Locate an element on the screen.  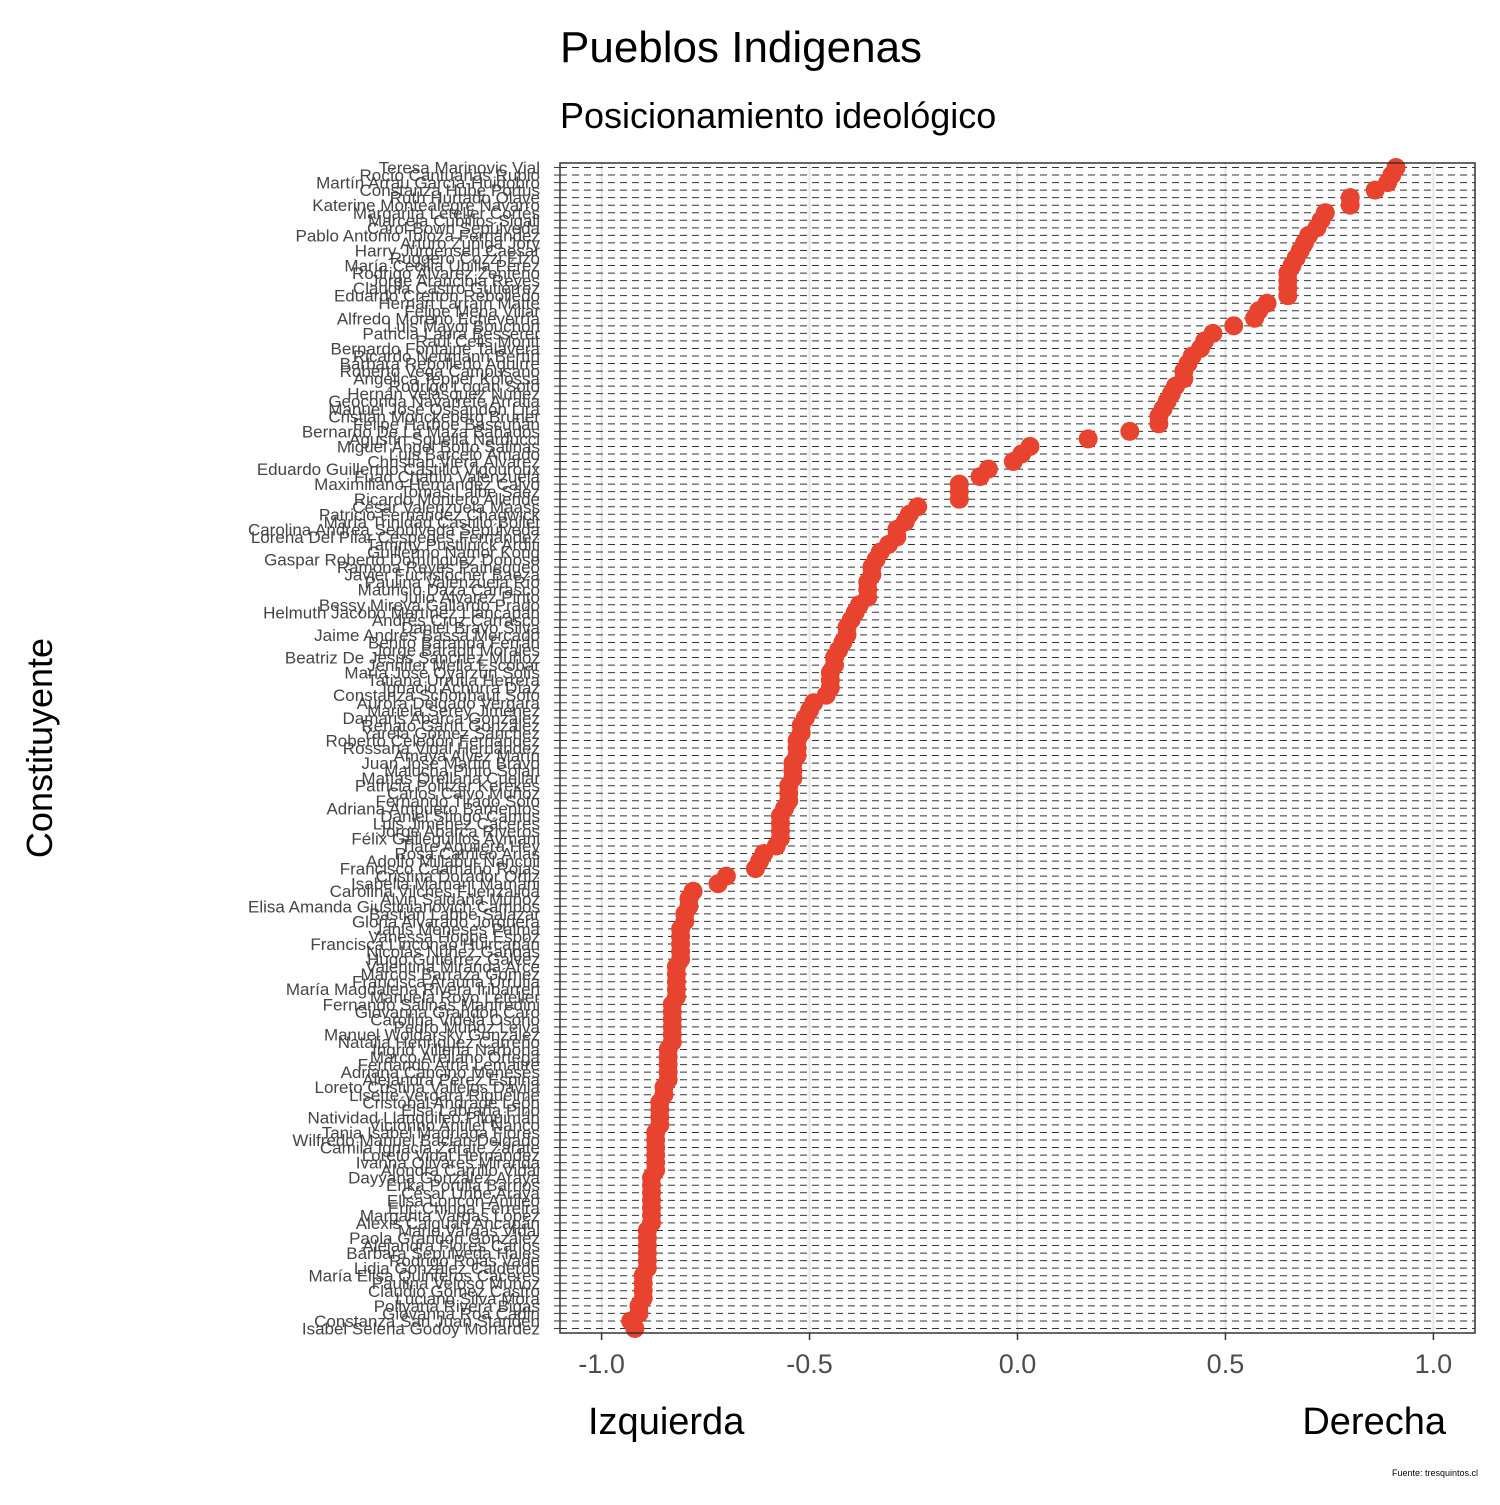
y-tick-label: Patricia Labra Besserer is located at coordinates (451, 333).